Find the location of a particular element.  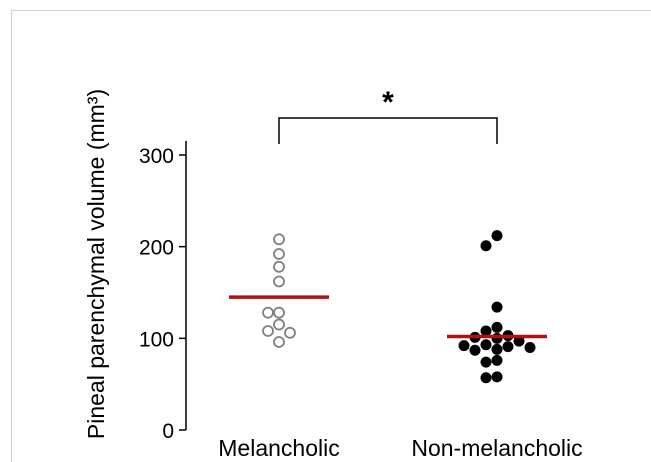

mean-lines is located at coordinates (388, 317).